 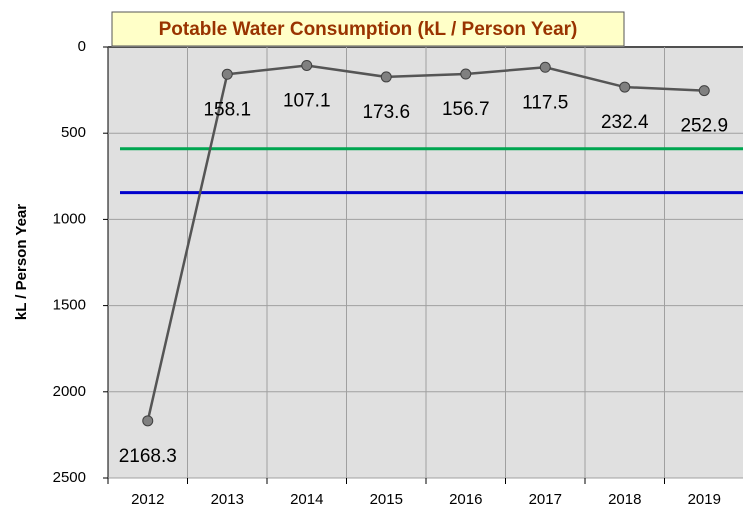 I want to click on x-tick-label: 2018, so click(x=624, y=499).